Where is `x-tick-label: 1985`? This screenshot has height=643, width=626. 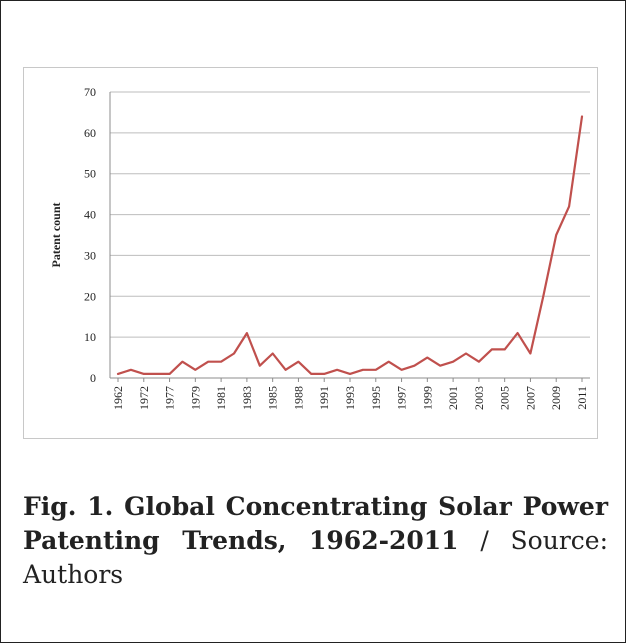 x-tick-label: 1985 is located at coordinates (273, 398).